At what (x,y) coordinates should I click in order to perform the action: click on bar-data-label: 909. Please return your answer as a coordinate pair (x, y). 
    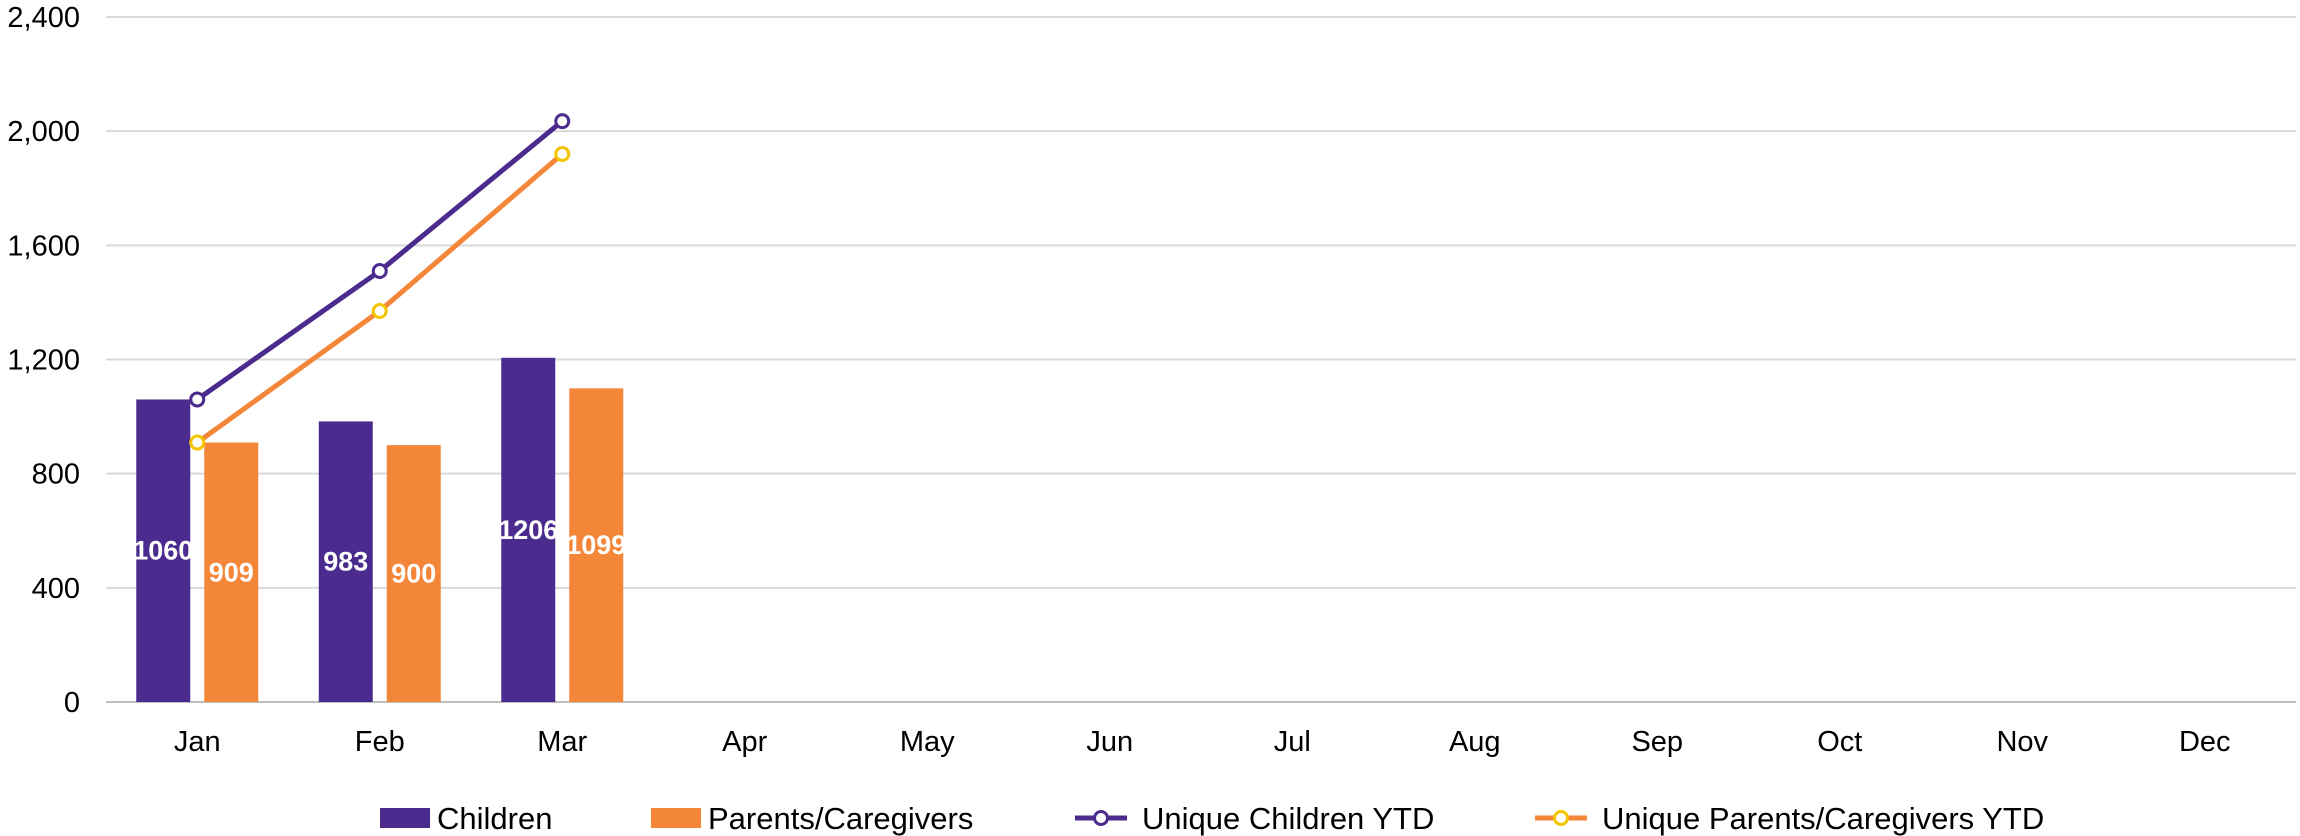
    Looking at the image, I should click on (231, 572).